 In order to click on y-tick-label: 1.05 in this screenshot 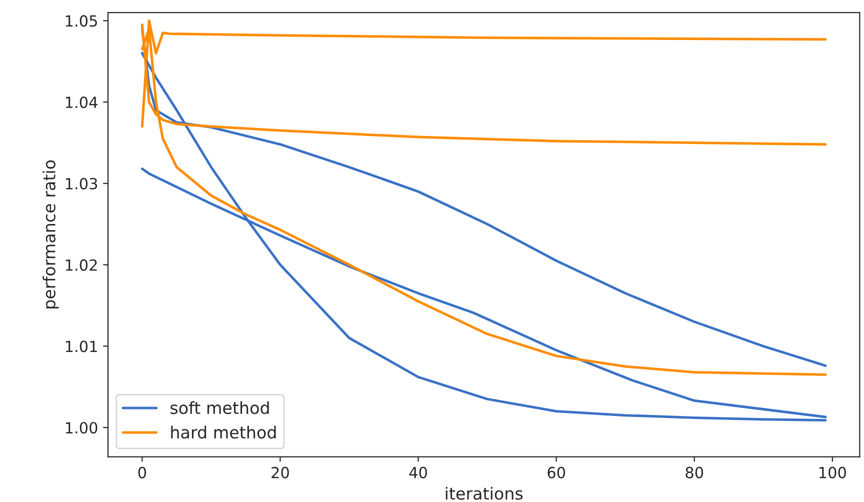, I will do `click(81, 21)`.